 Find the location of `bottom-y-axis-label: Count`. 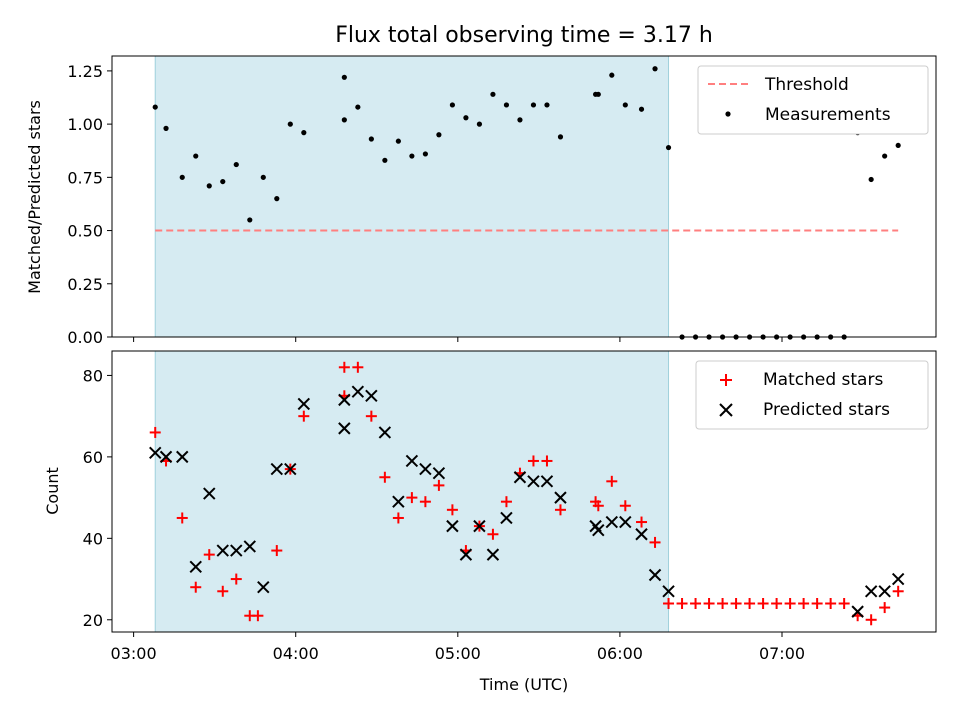

bottom-y-axis-label: Count is located at coordinates (52, 491).